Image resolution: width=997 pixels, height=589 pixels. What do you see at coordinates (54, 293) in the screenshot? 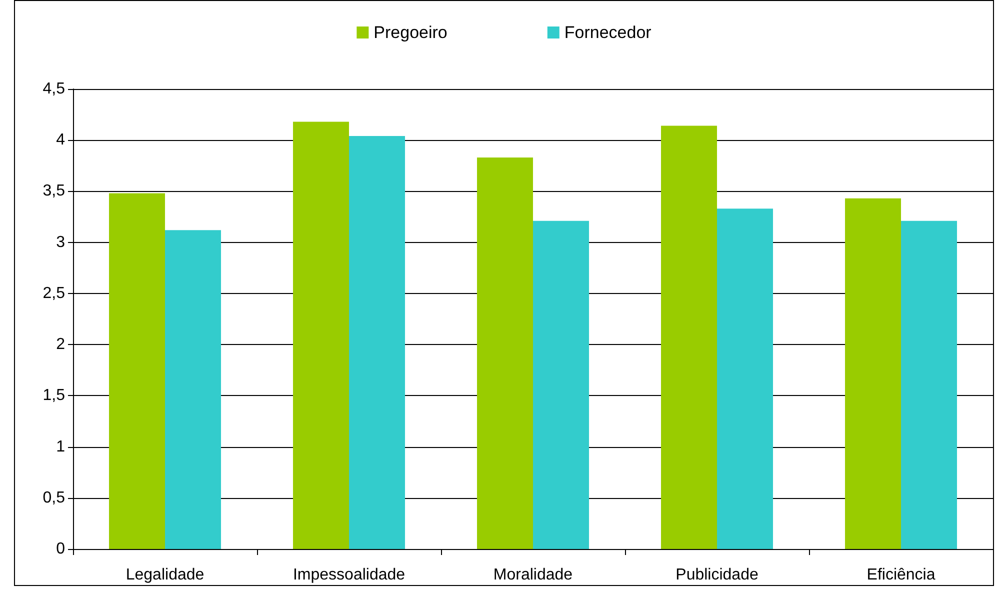
I see `y-tick-label: 2,5` at bounding box center [54, 293].